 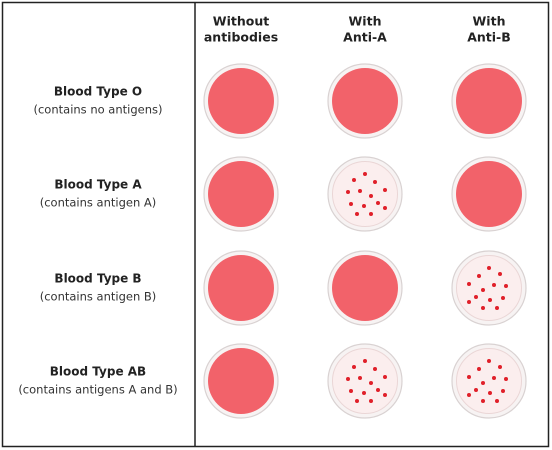 I want to click on row-subtitle: (contains antigen A), so click(x=98, y=203).